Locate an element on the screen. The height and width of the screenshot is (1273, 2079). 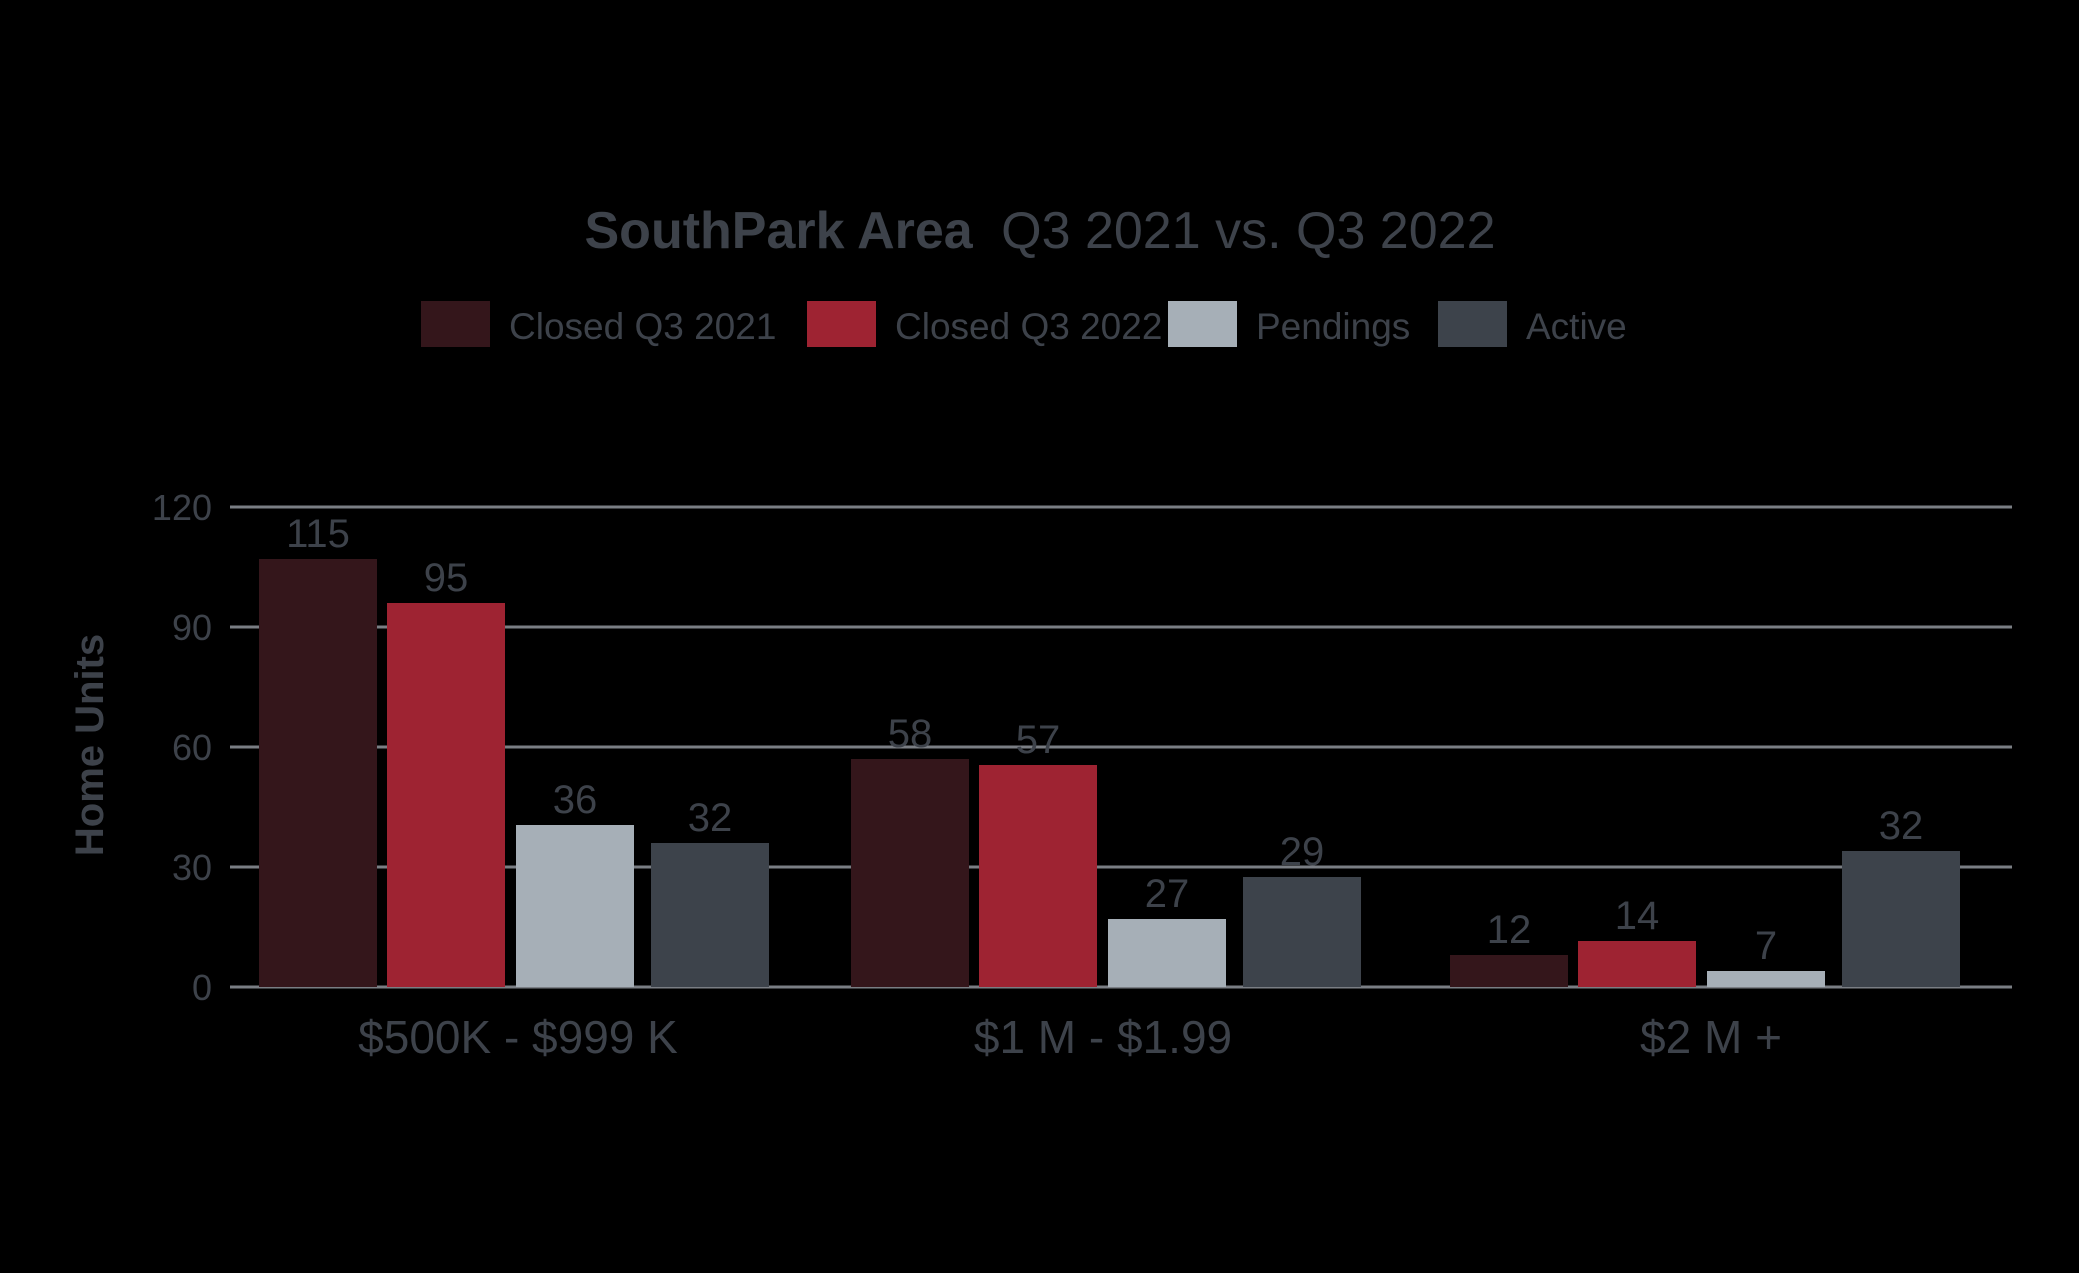
chart-title-bold: SouthPark Area is located at coordinates (779, 231).